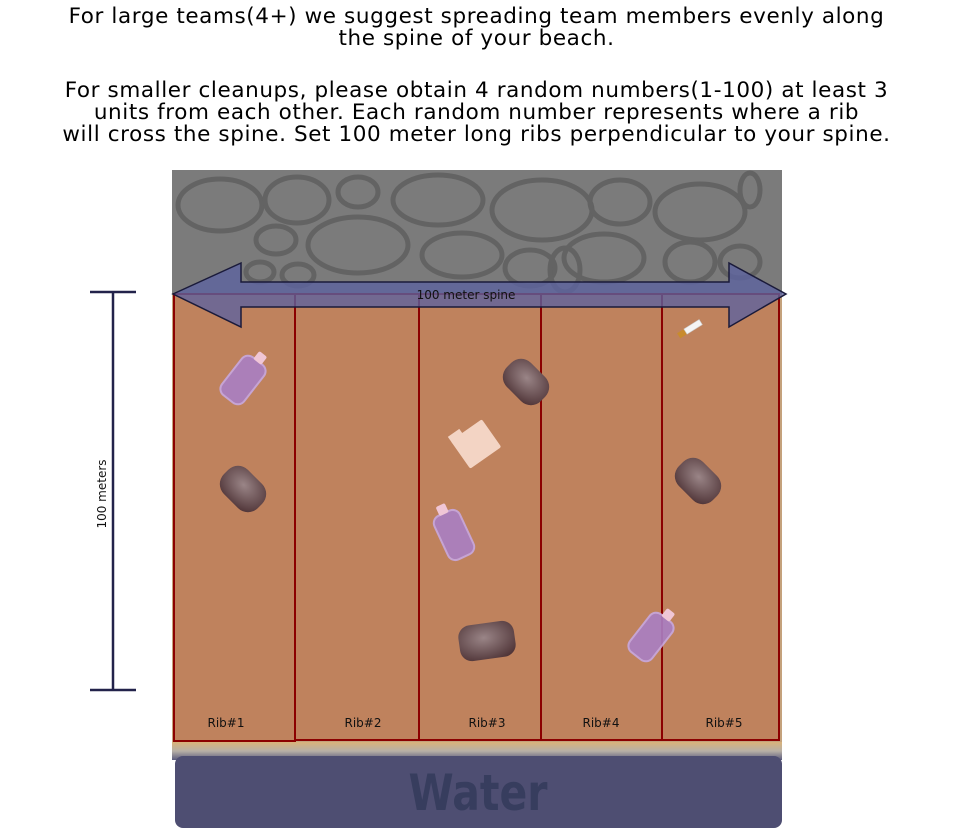  I want to click on rib-2-zone, so click(357, 517).